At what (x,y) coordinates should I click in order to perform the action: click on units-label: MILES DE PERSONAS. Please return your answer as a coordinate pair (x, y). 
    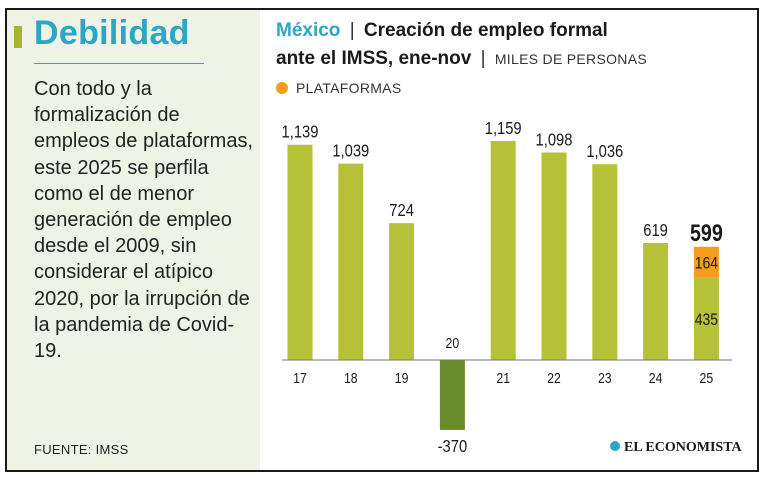
    Looking at the image, I should click on (570, 59).